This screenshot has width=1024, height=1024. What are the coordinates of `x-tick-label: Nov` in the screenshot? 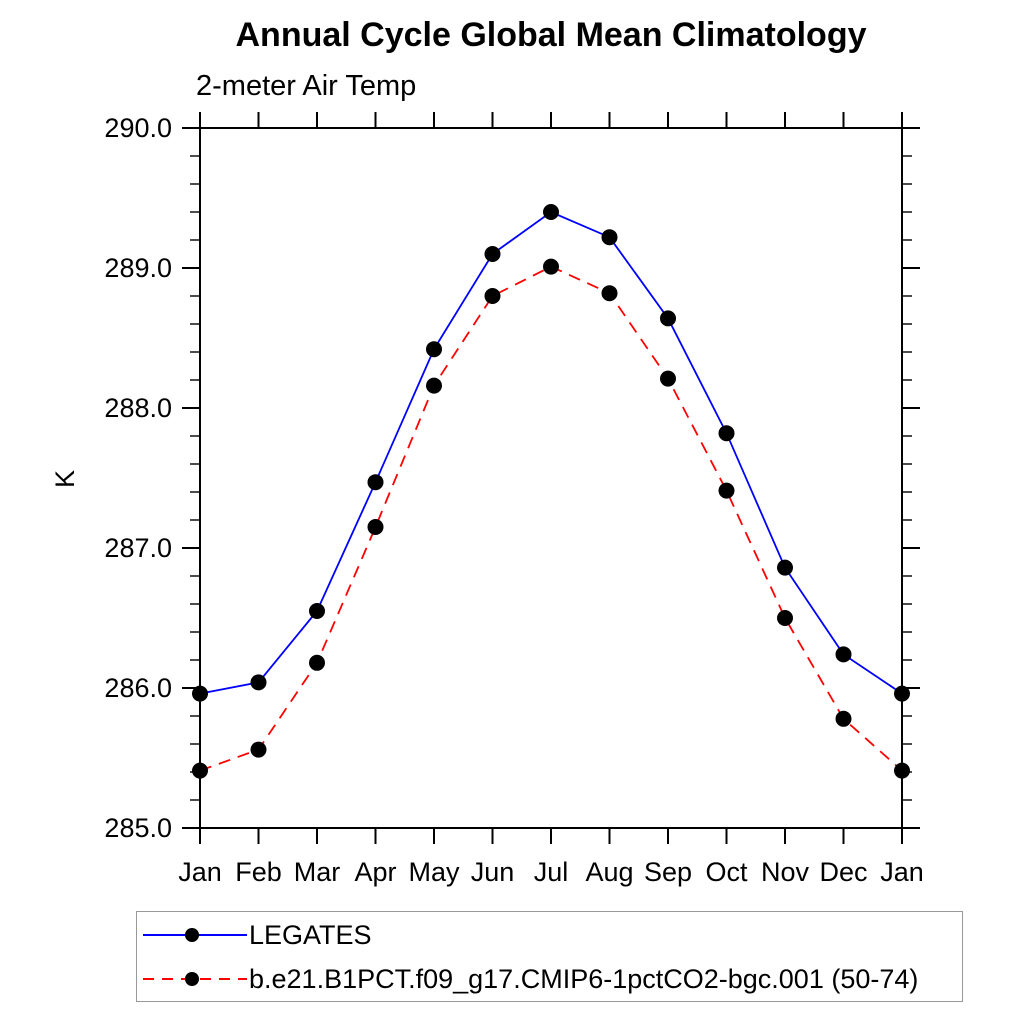 It's located at (785, 872).